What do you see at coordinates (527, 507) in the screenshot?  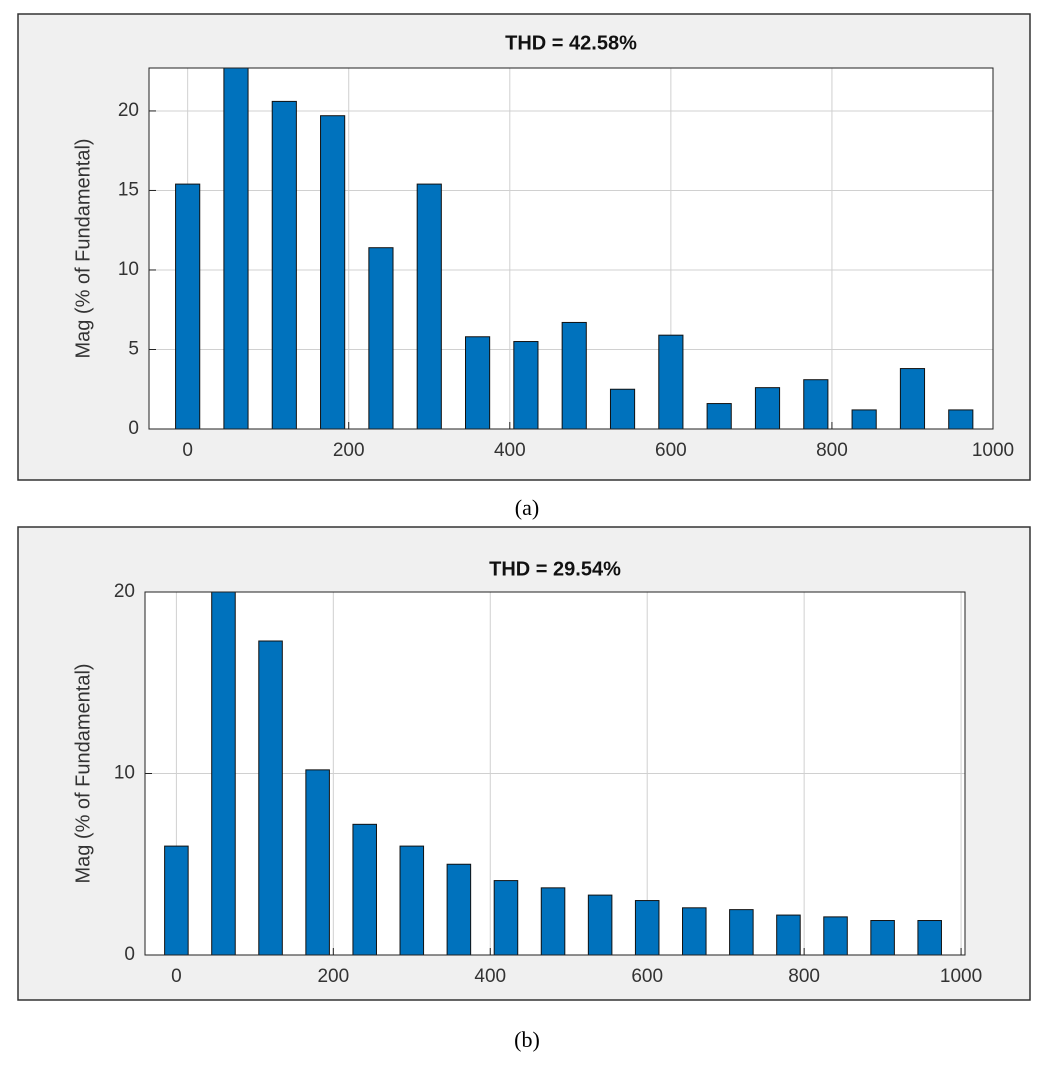 I see `caption: (a)` at bounding box center [527, 507].